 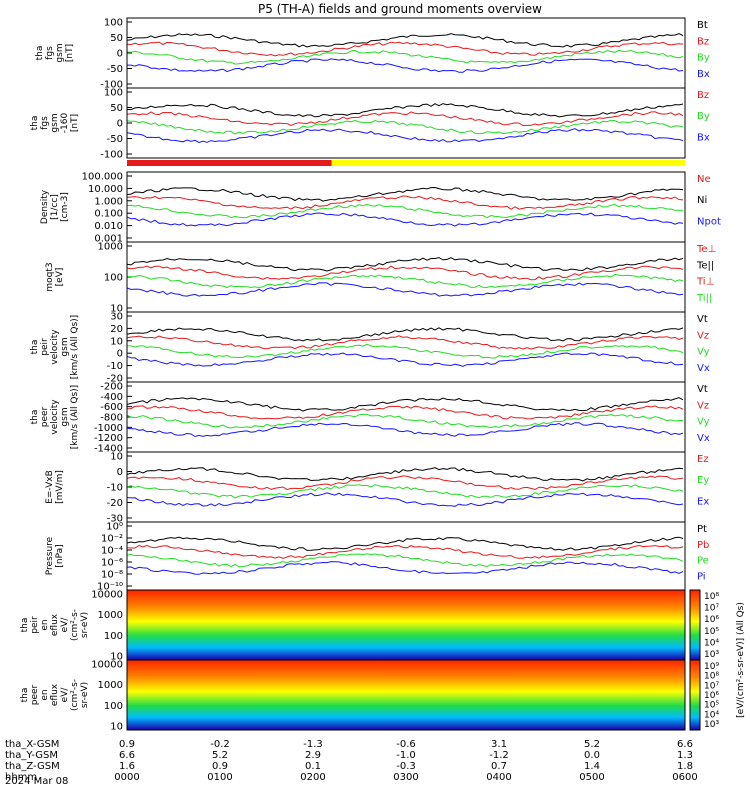 I want to click on legend-Bx: Bx, so click(x=703, y=74).